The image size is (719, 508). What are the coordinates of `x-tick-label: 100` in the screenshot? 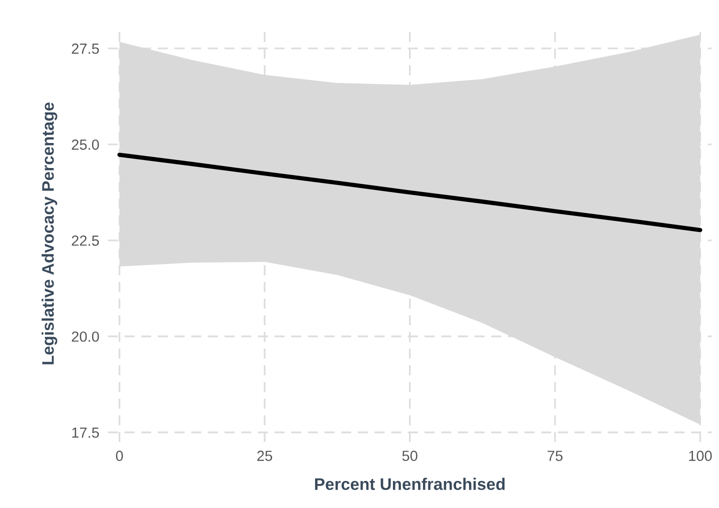 It's located at (700, 456).